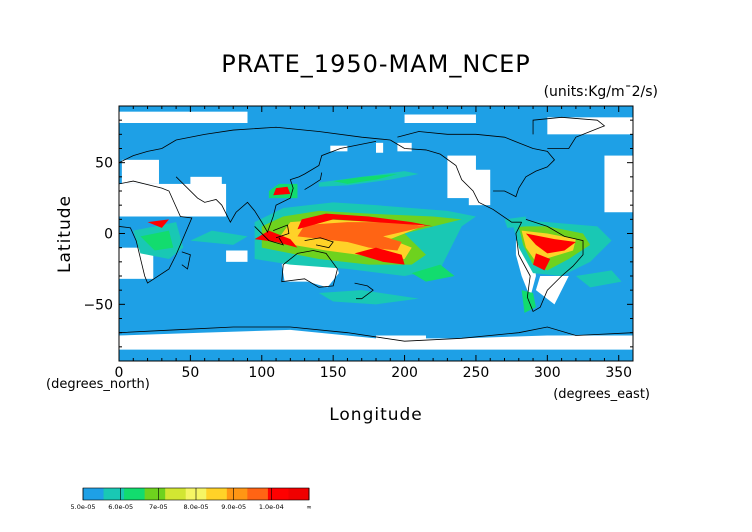 The image size is (752, 532). I want to click on x-unit-label: (degrees_east), so click(601, 394).